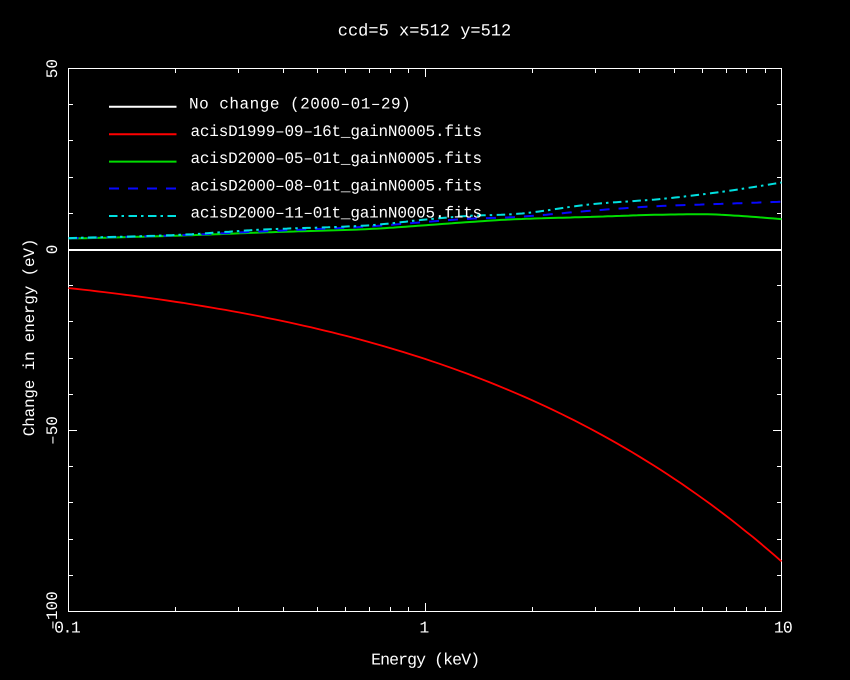 This screenshot has height=680, width=850. I want to click on svg-text: No change (2000–01–29), so click(300, 105).